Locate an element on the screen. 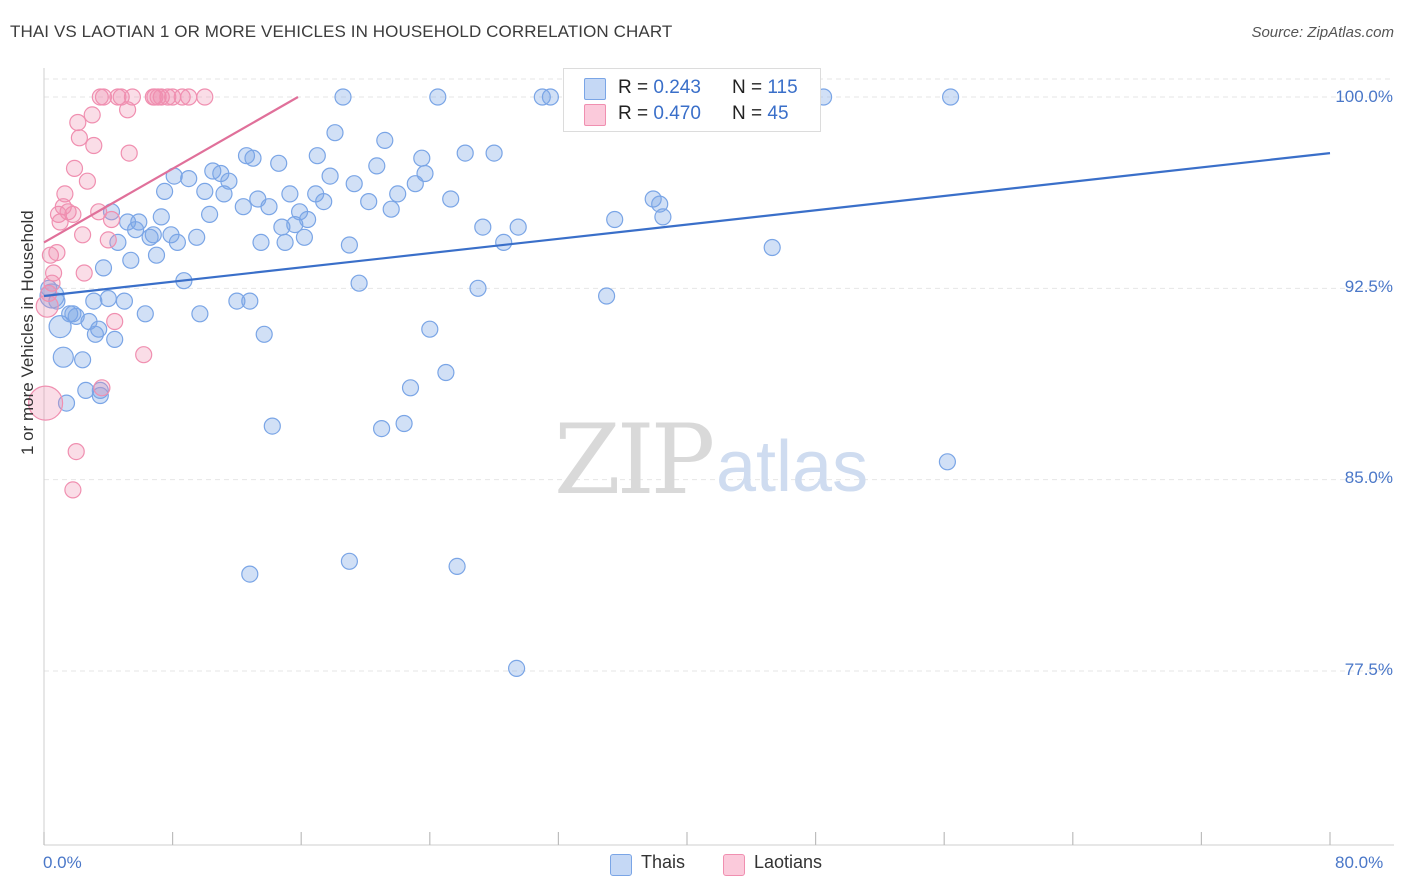  trend-line-laotians is located at coordinates (171, 170).